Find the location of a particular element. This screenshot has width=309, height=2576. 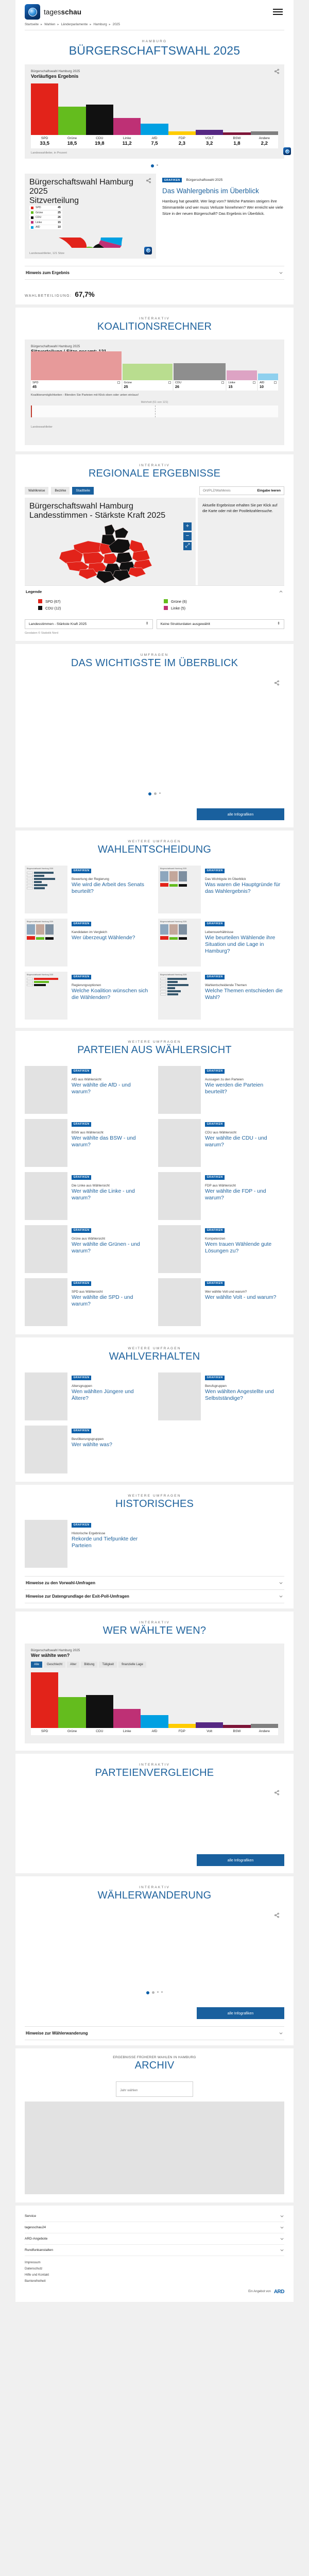

tab-wahlkreise: Wahlkreise is located at coordinates (37, 490).